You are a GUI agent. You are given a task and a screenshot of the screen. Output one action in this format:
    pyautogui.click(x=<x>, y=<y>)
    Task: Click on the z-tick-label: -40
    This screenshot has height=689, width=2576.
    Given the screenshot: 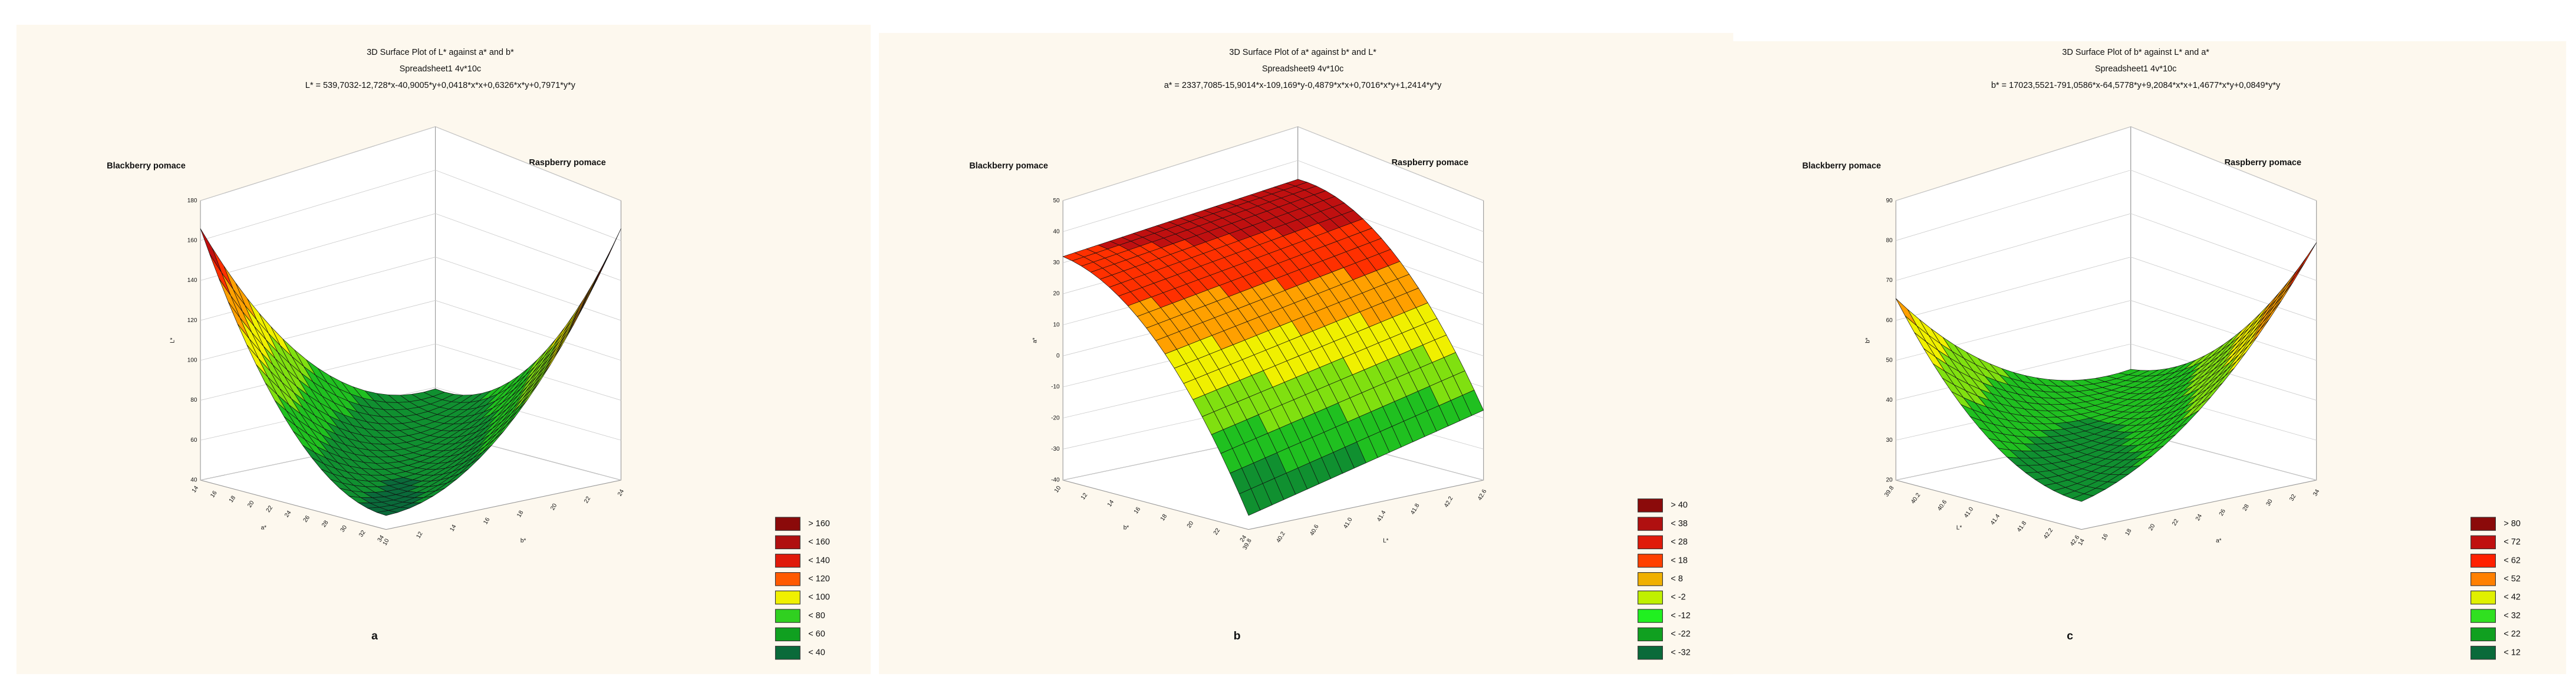 What is the action you would take?
    pyautogui.click(x=1055, y=480)
    